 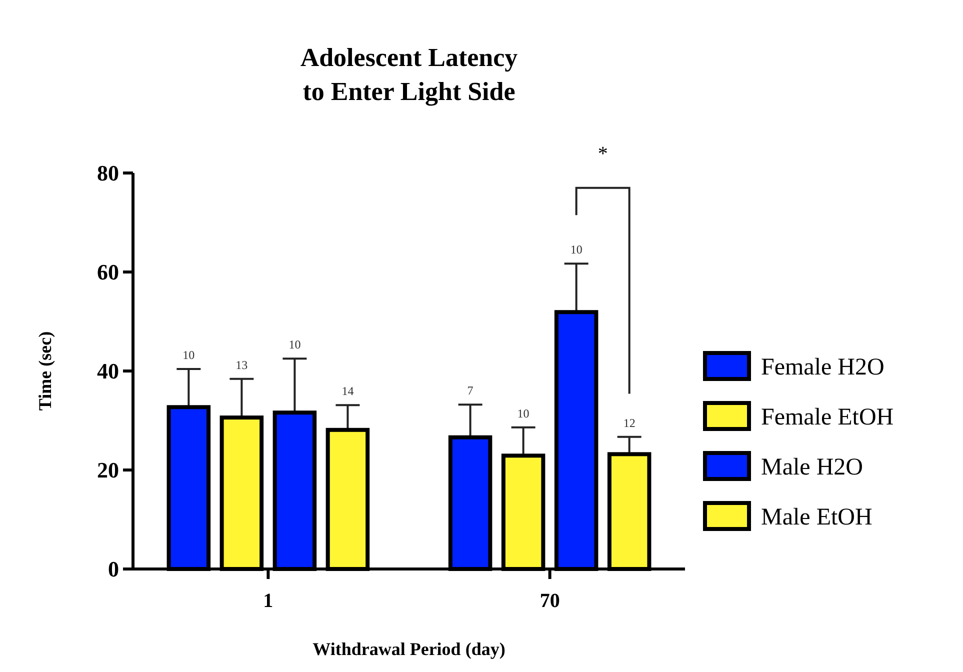 I want to click on x-tick-label: 70, so click(x=550, y=601).